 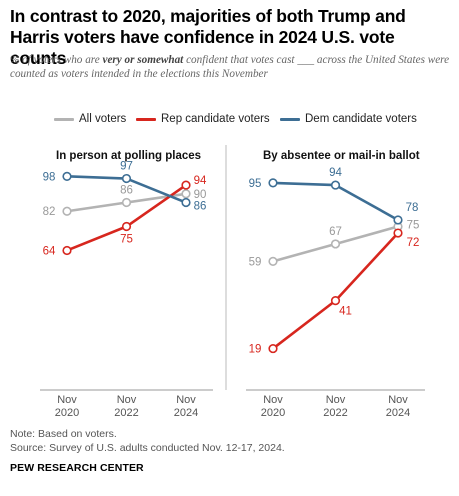 What do you see at coordinates (398, 413) in the screenshot?
I see `x-tick-label-1-2-1: 2024` at bounding box center [398, 413].